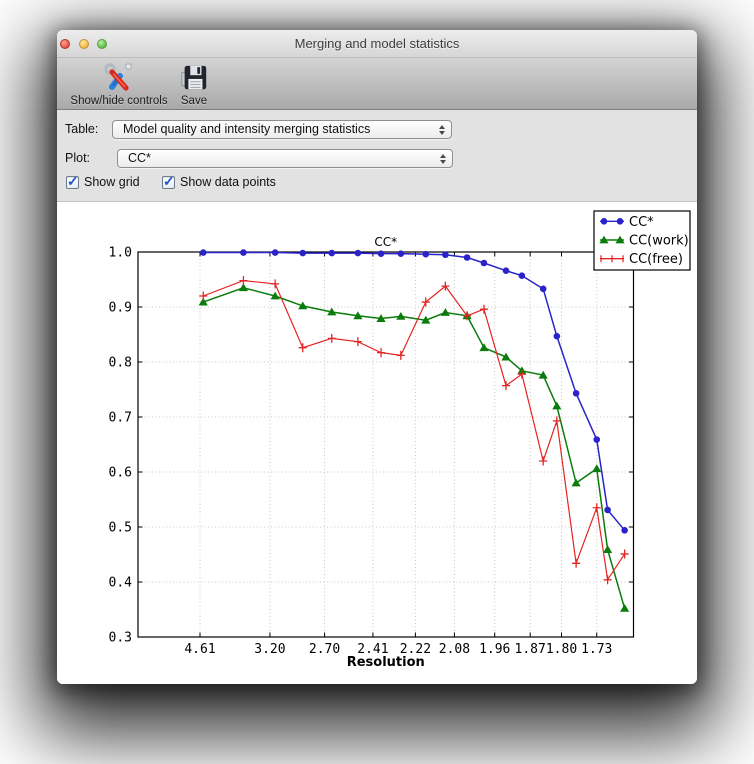 The image size is (754, 764). What do you see at coordinates (120, 638) in the screenshot?
I see `svg-text: 0.3` at bounding box center [120, 638].